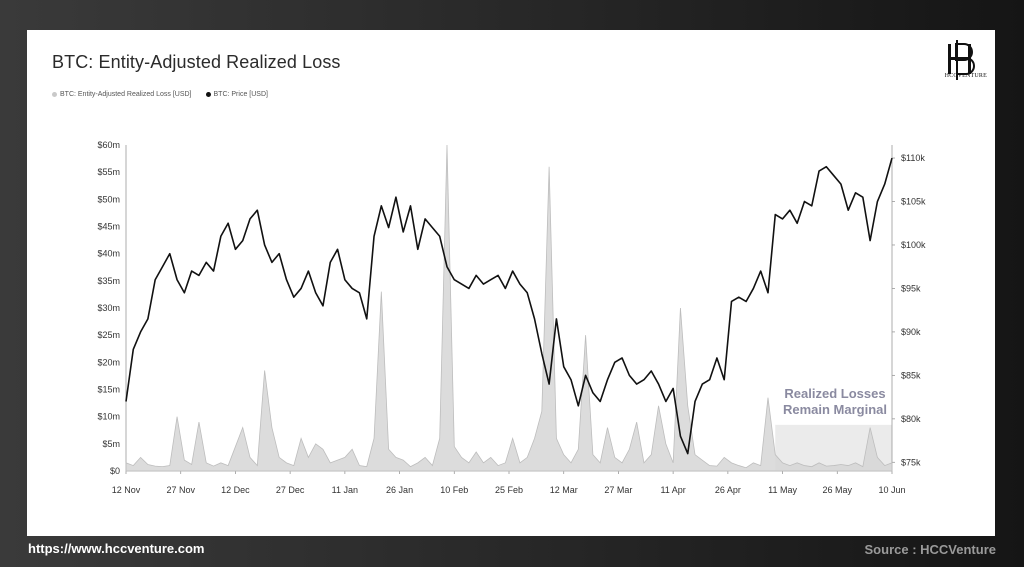 The height and width of the screenshot is (567, 1024). Describe the element at coordinates (399, 490) in the screenshot. I see `x-tick-label: 26 Jan` at that location.